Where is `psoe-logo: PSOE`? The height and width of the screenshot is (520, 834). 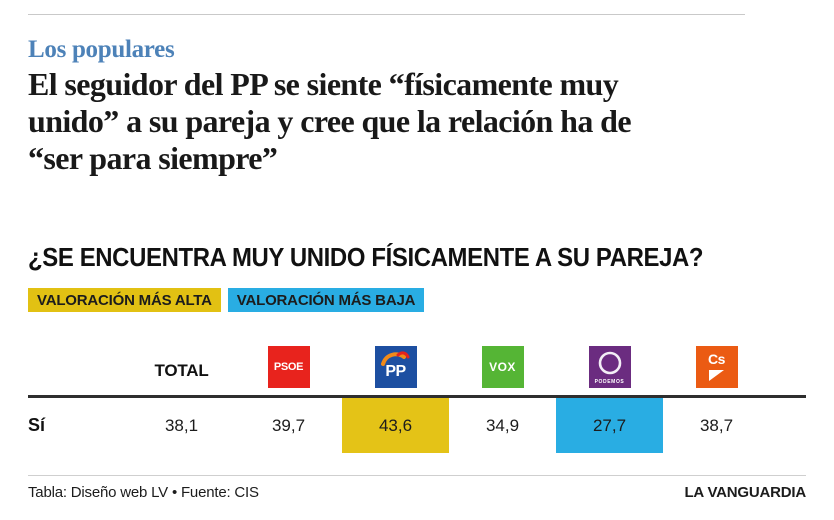
psoe-logo: PSOE is located at coordinates (288, 367).